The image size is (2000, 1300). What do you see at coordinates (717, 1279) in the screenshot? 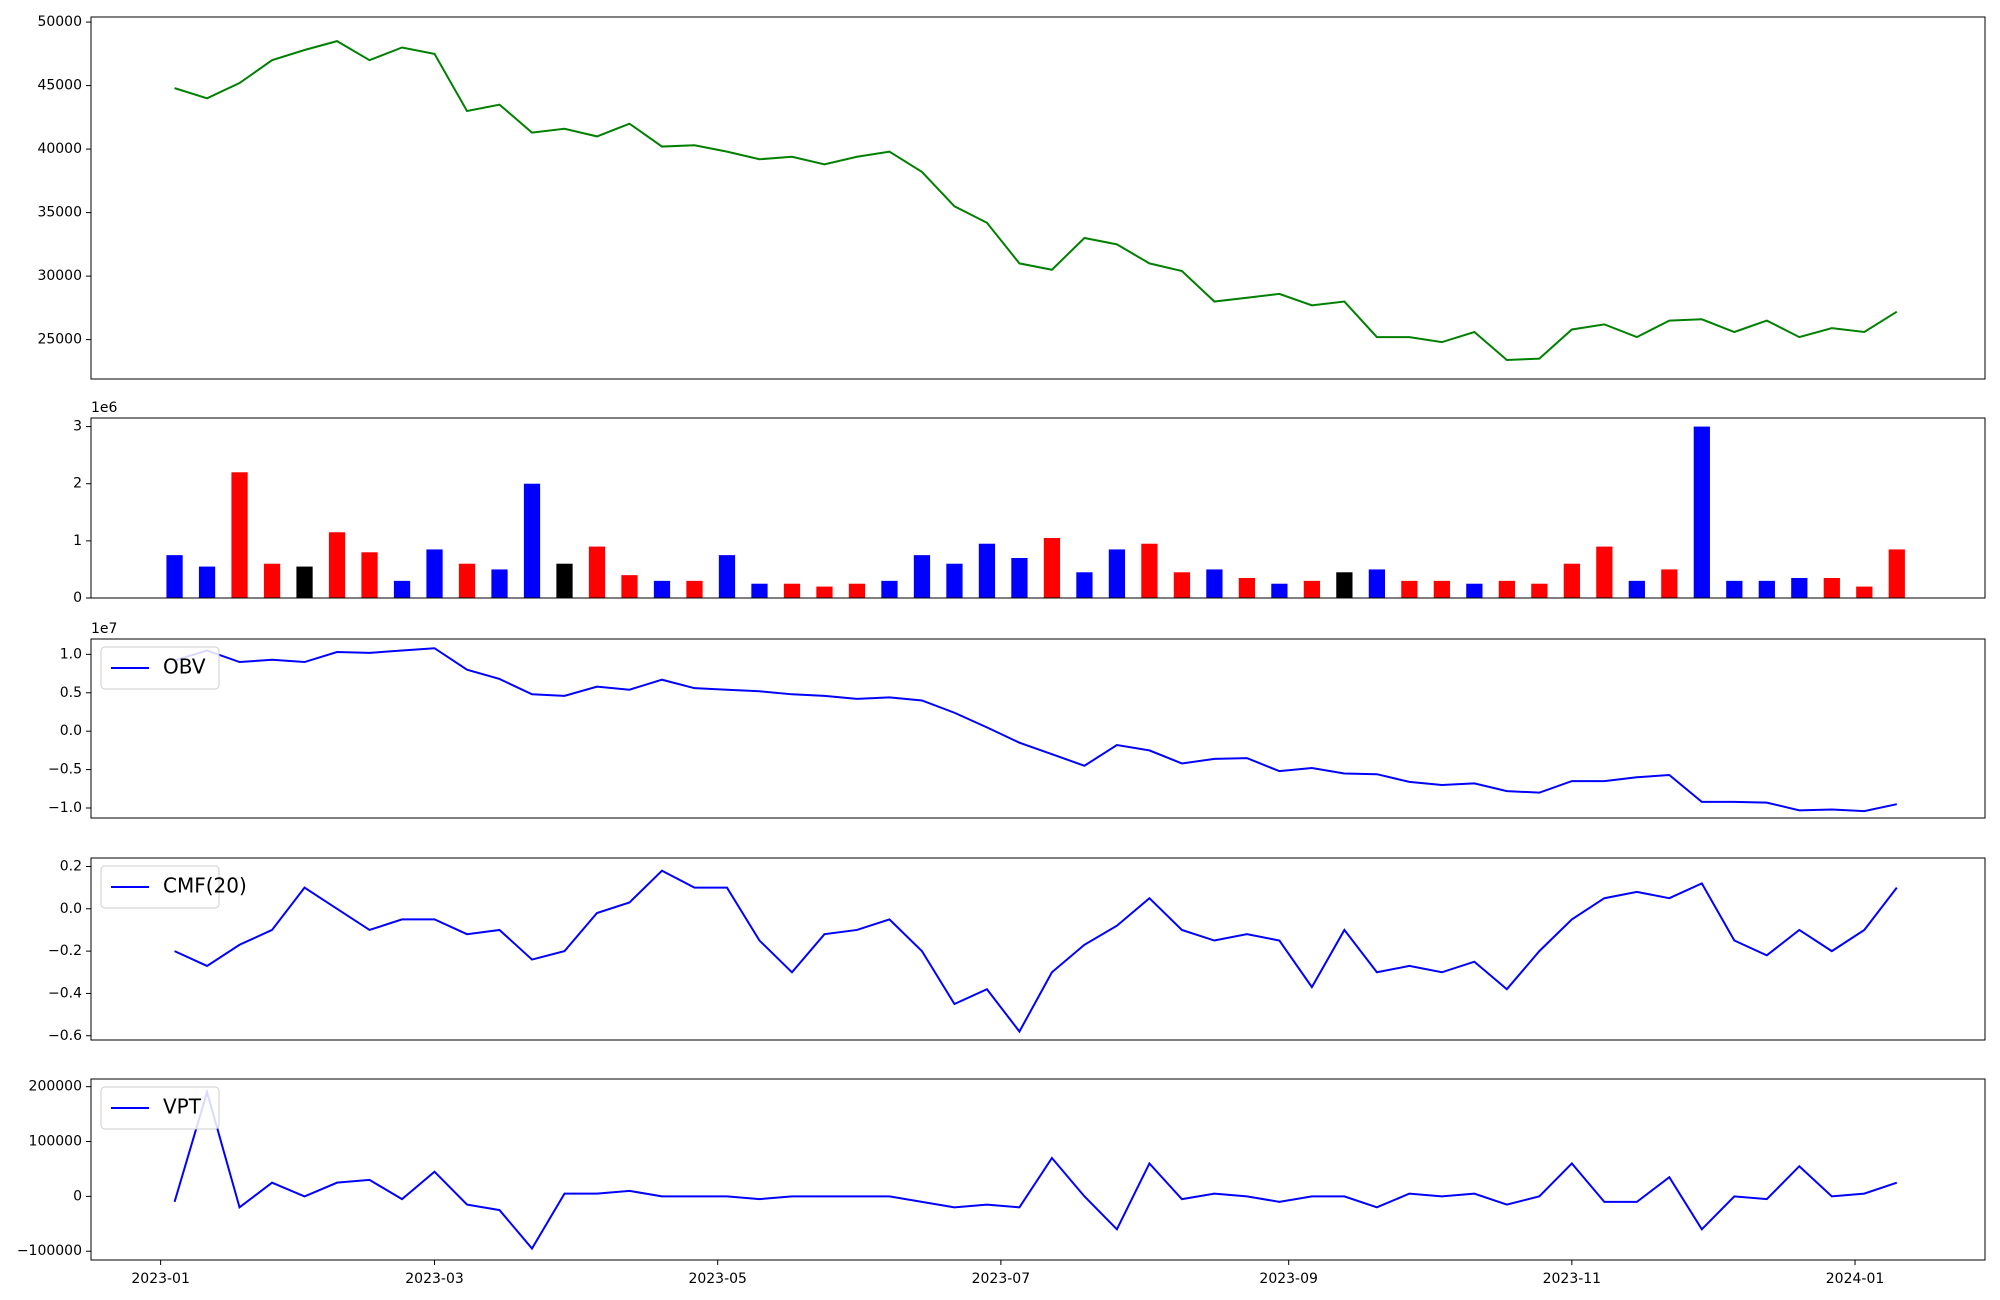
I see `x-tick-label: 2023-05` at bounding box center [717, 1279].